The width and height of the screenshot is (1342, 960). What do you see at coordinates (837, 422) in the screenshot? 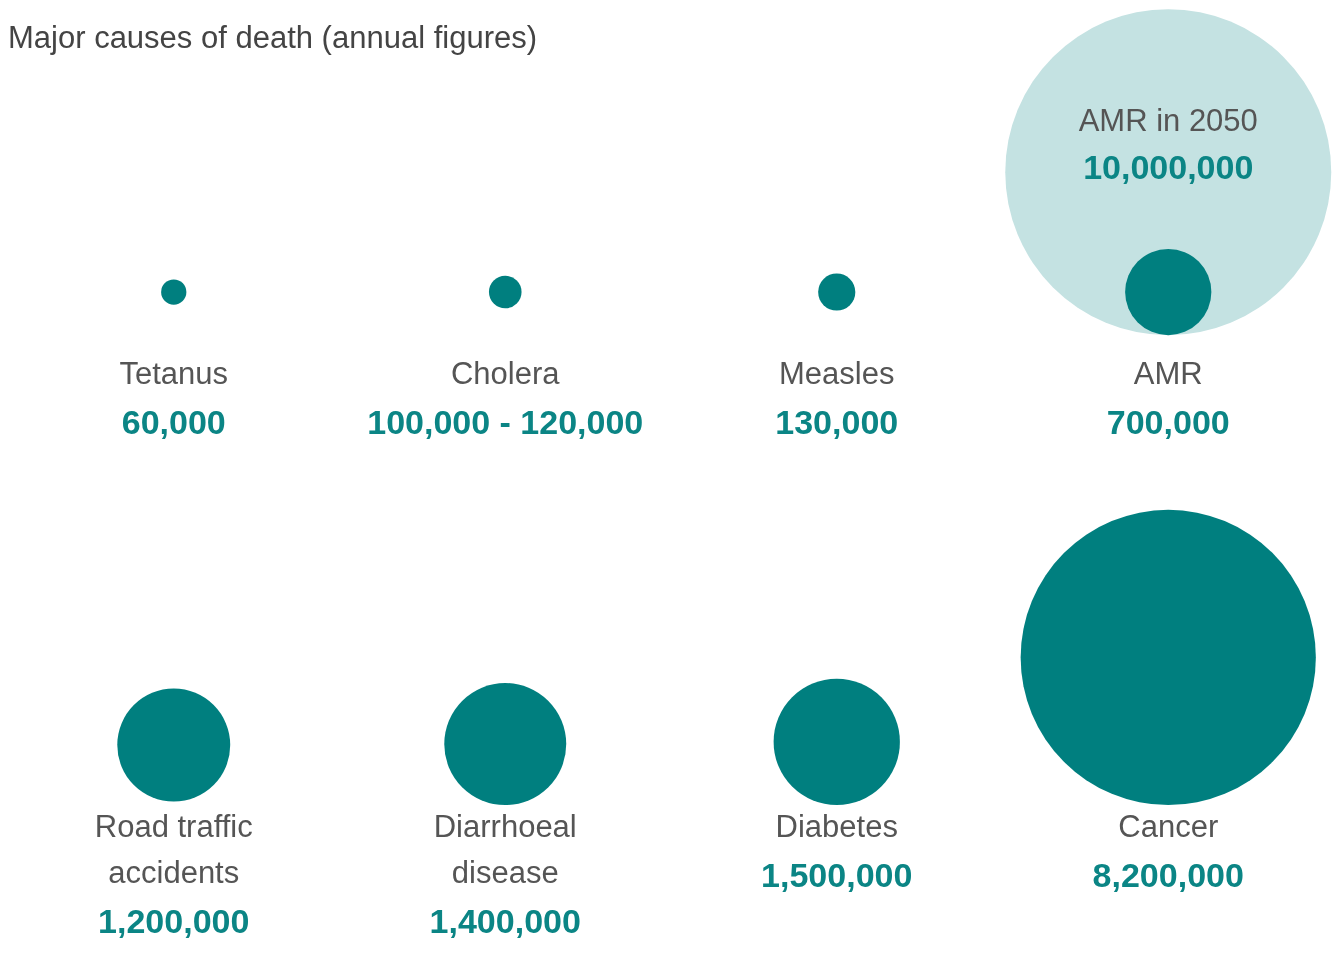
I see `data-label: 130,000` at bounding box center [837, 422].